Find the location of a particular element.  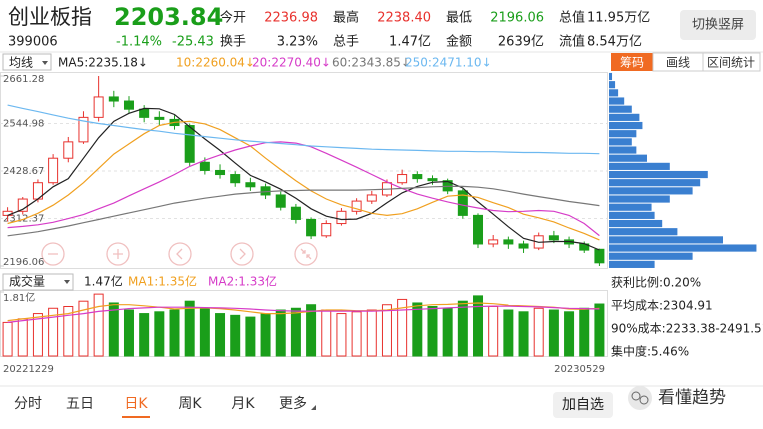

index-price: 2203.84 is located at coordinates (168, 17).